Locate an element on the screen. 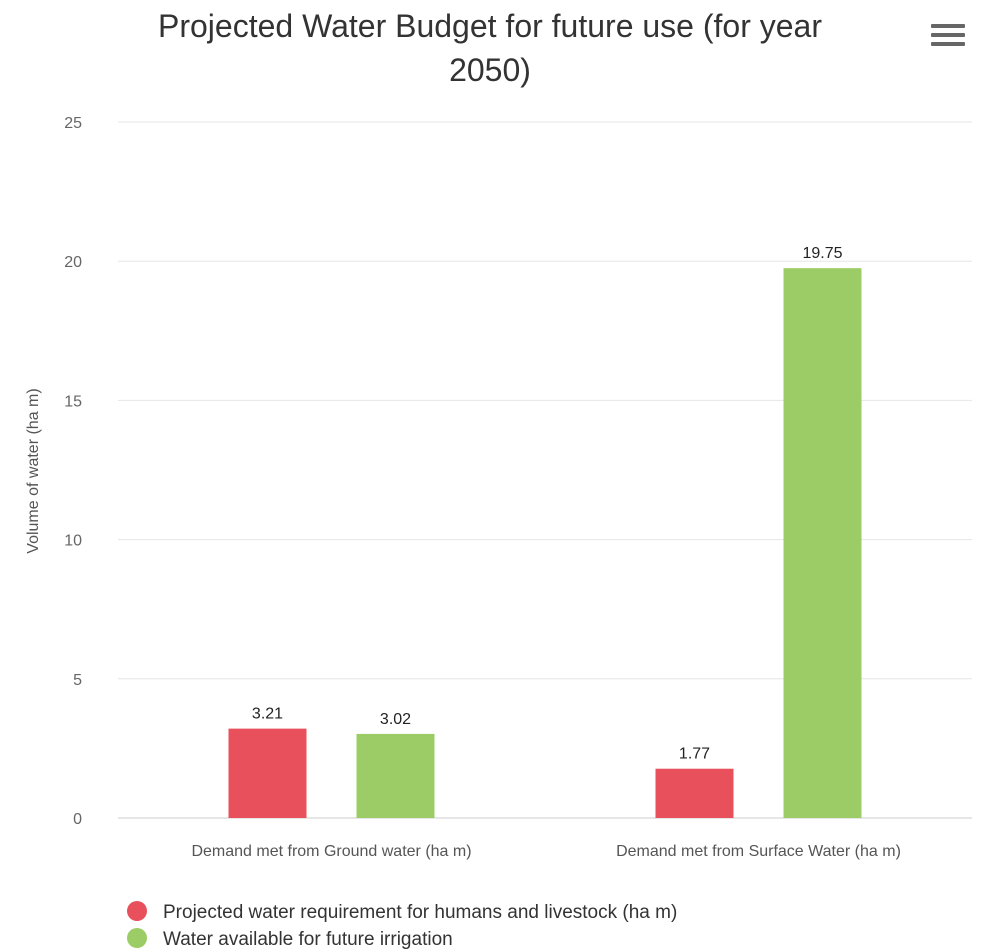 The image size is (981, 951). y-axis-title: Volume of water (ha m) is located at coordinates (33, 470).